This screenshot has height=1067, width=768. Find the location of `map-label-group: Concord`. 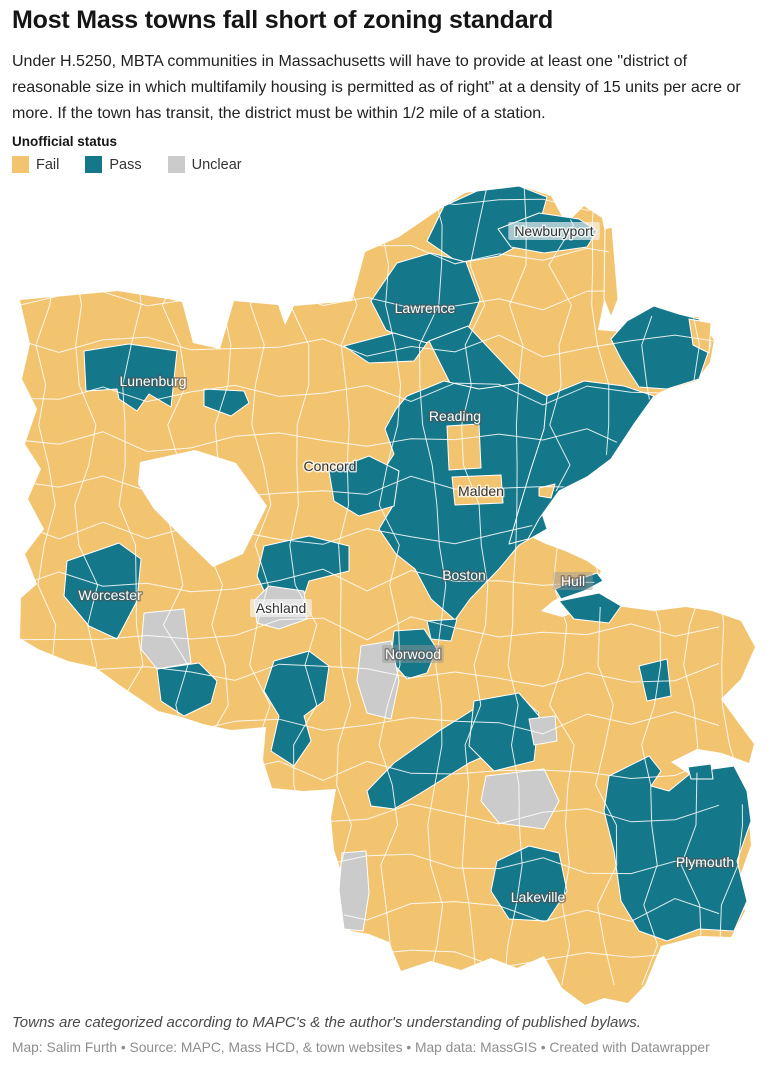

map-label-group: Concord is located at coordinates (330, 466).